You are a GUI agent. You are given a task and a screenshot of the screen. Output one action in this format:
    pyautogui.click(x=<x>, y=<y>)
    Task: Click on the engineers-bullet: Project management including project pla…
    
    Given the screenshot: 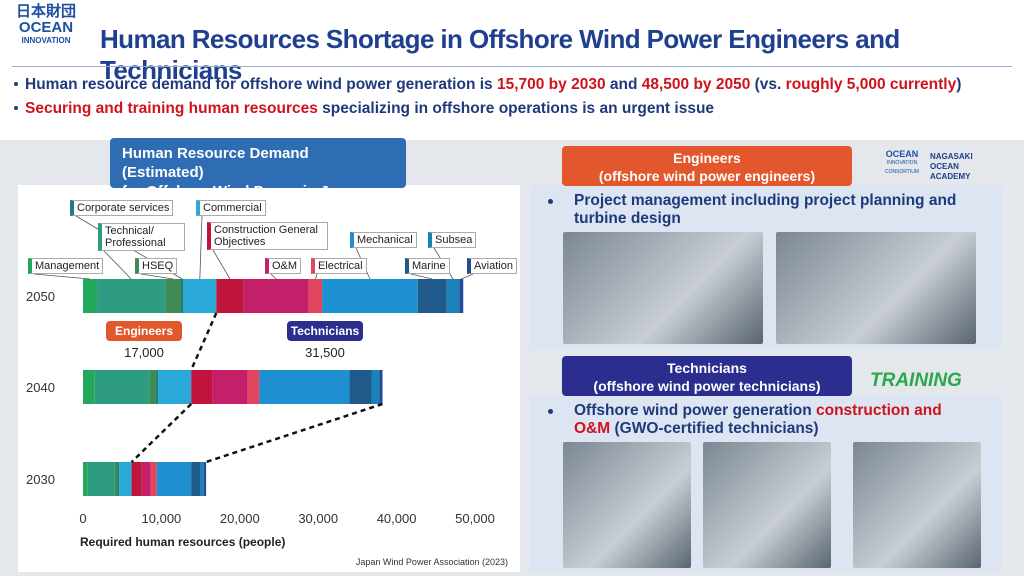 What is the action you would take?
    pyautogui.click(x=763, y=210)
    